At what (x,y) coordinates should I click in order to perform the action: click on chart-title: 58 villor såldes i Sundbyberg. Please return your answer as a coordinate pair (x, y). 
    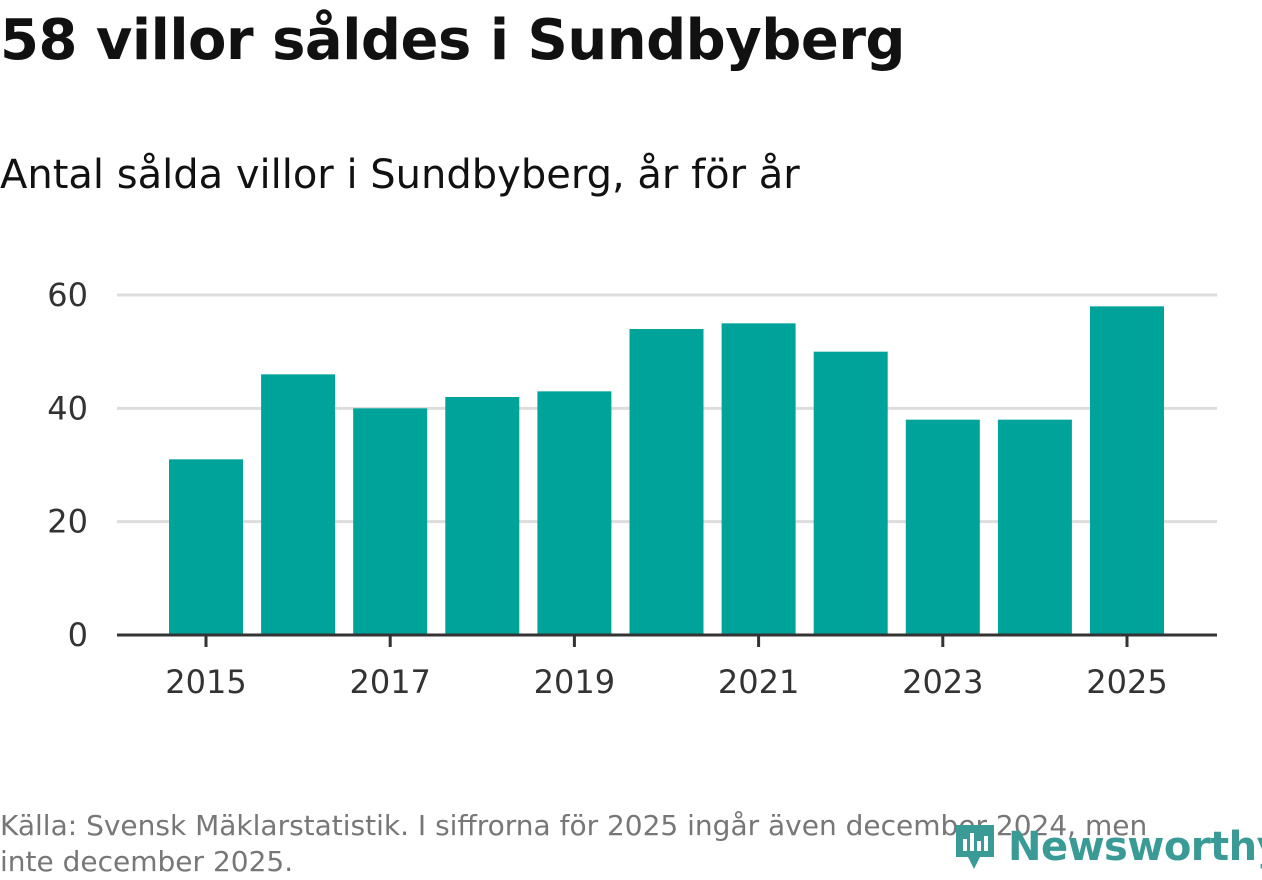
    Looking at the image, I should click on (453, 40).